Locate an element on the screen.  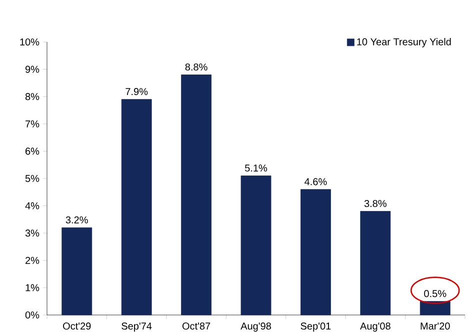
x-tick-label: Aug'08 is located at coordinates (375, 327).